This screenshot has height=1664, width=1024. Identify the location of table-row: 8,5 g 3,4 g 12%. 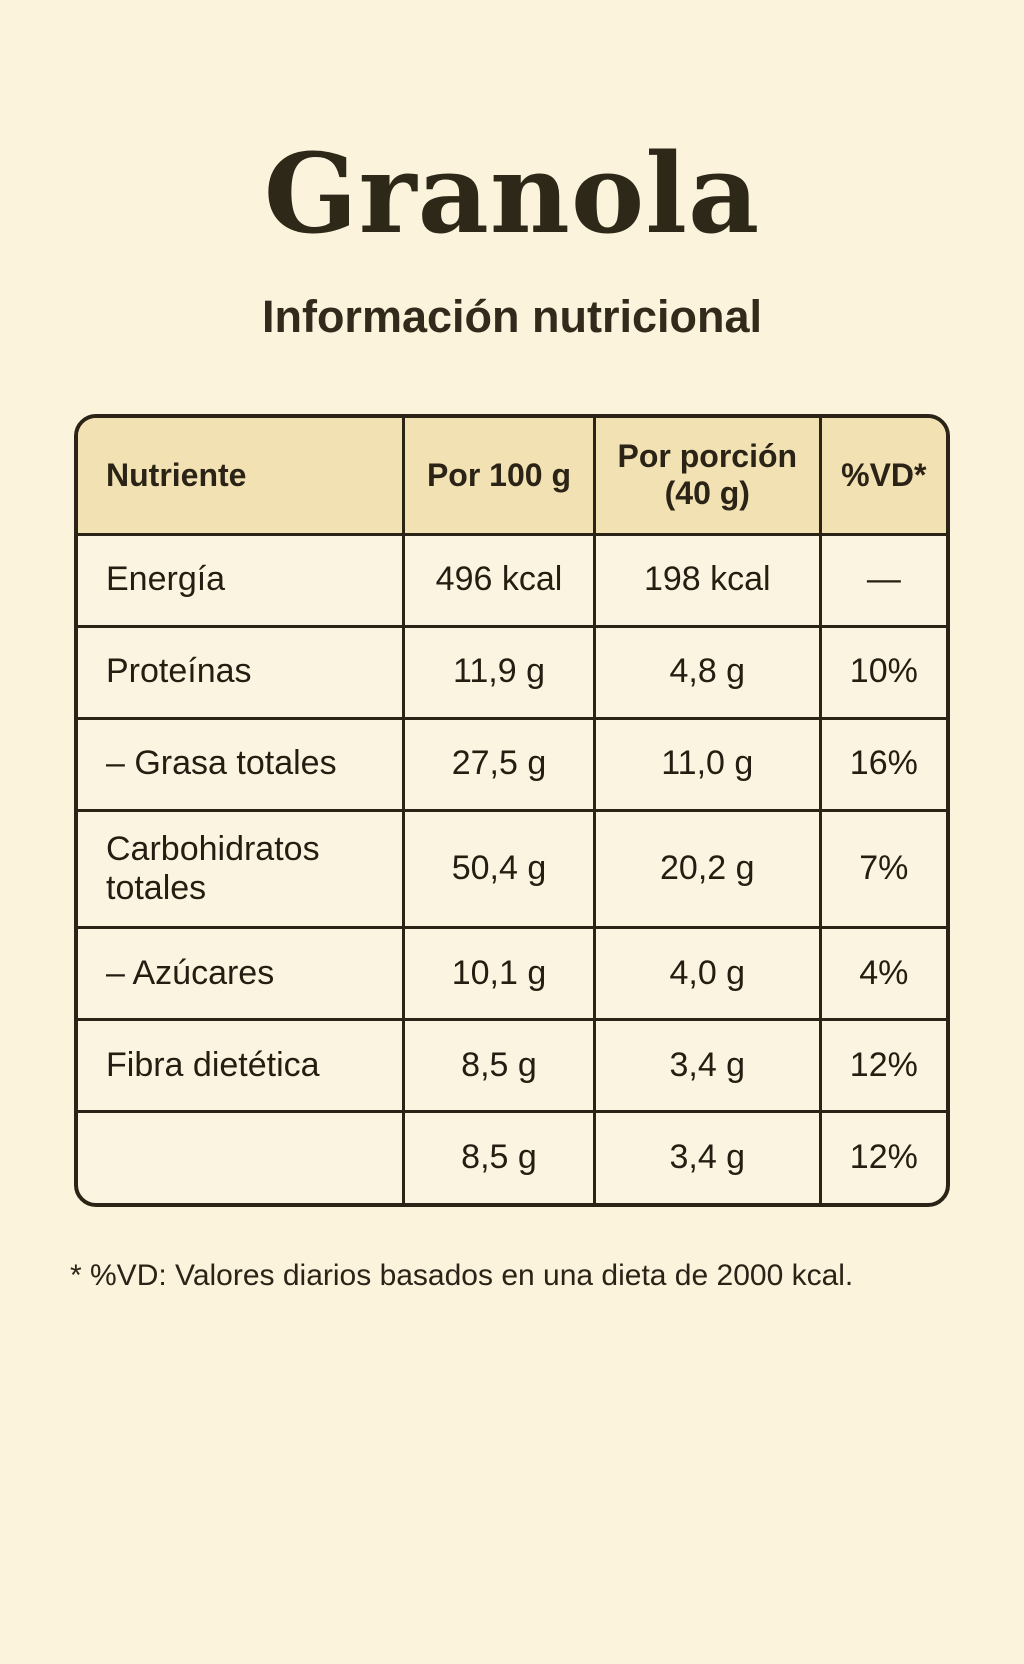
(512, 1157).